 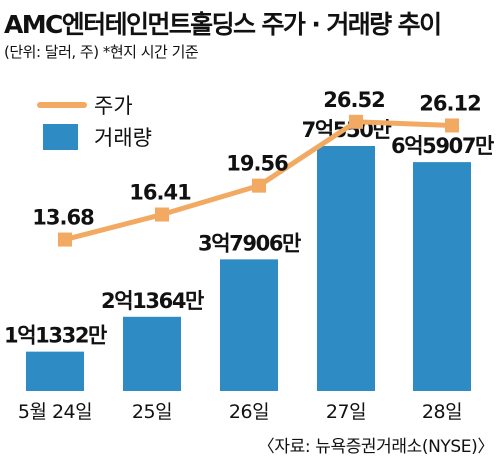 I want to click on x-tick-label: 27일, so click(x=346, y=412).